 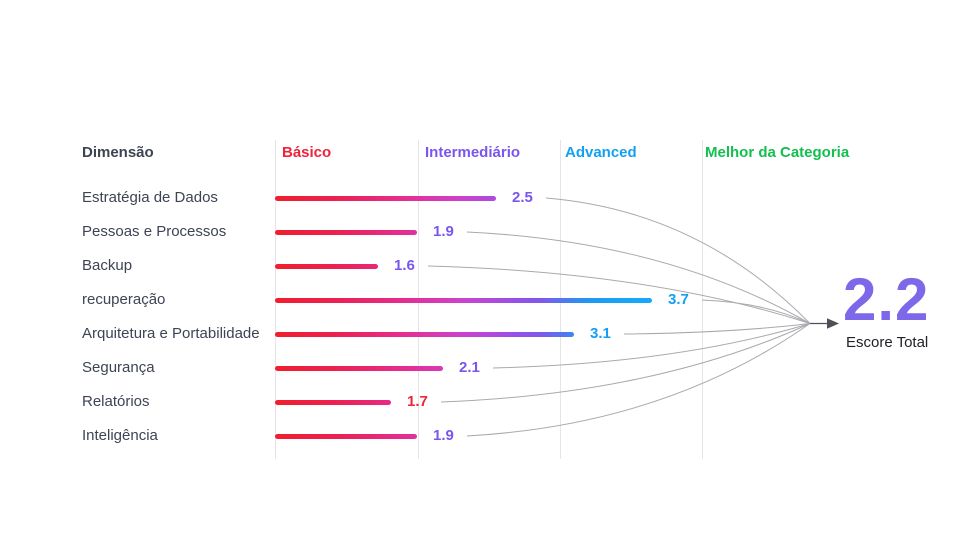 I want to click on total-score-label: Escore Total, so click(x=887, y=342).